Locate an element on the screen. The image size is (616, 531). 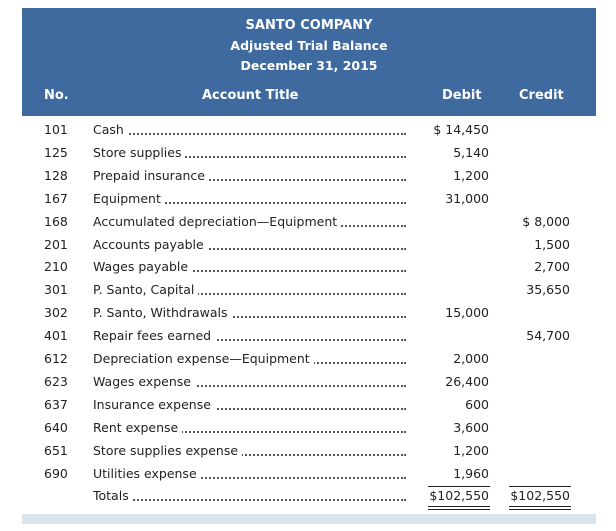
account-number: 623 is located at coordinates (56, 381).